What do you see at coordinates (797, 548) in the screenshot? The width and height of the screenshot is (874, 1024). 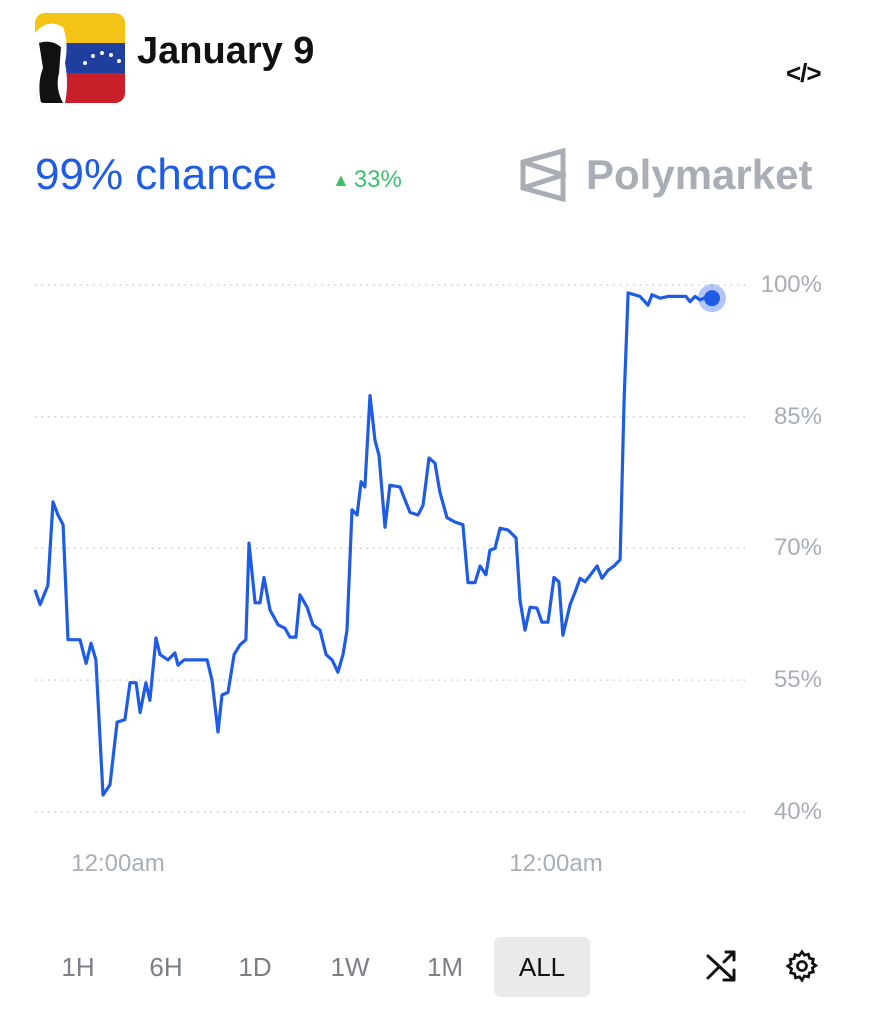 I see `y-tick-label: 70%` at bounding box center [797, 548].